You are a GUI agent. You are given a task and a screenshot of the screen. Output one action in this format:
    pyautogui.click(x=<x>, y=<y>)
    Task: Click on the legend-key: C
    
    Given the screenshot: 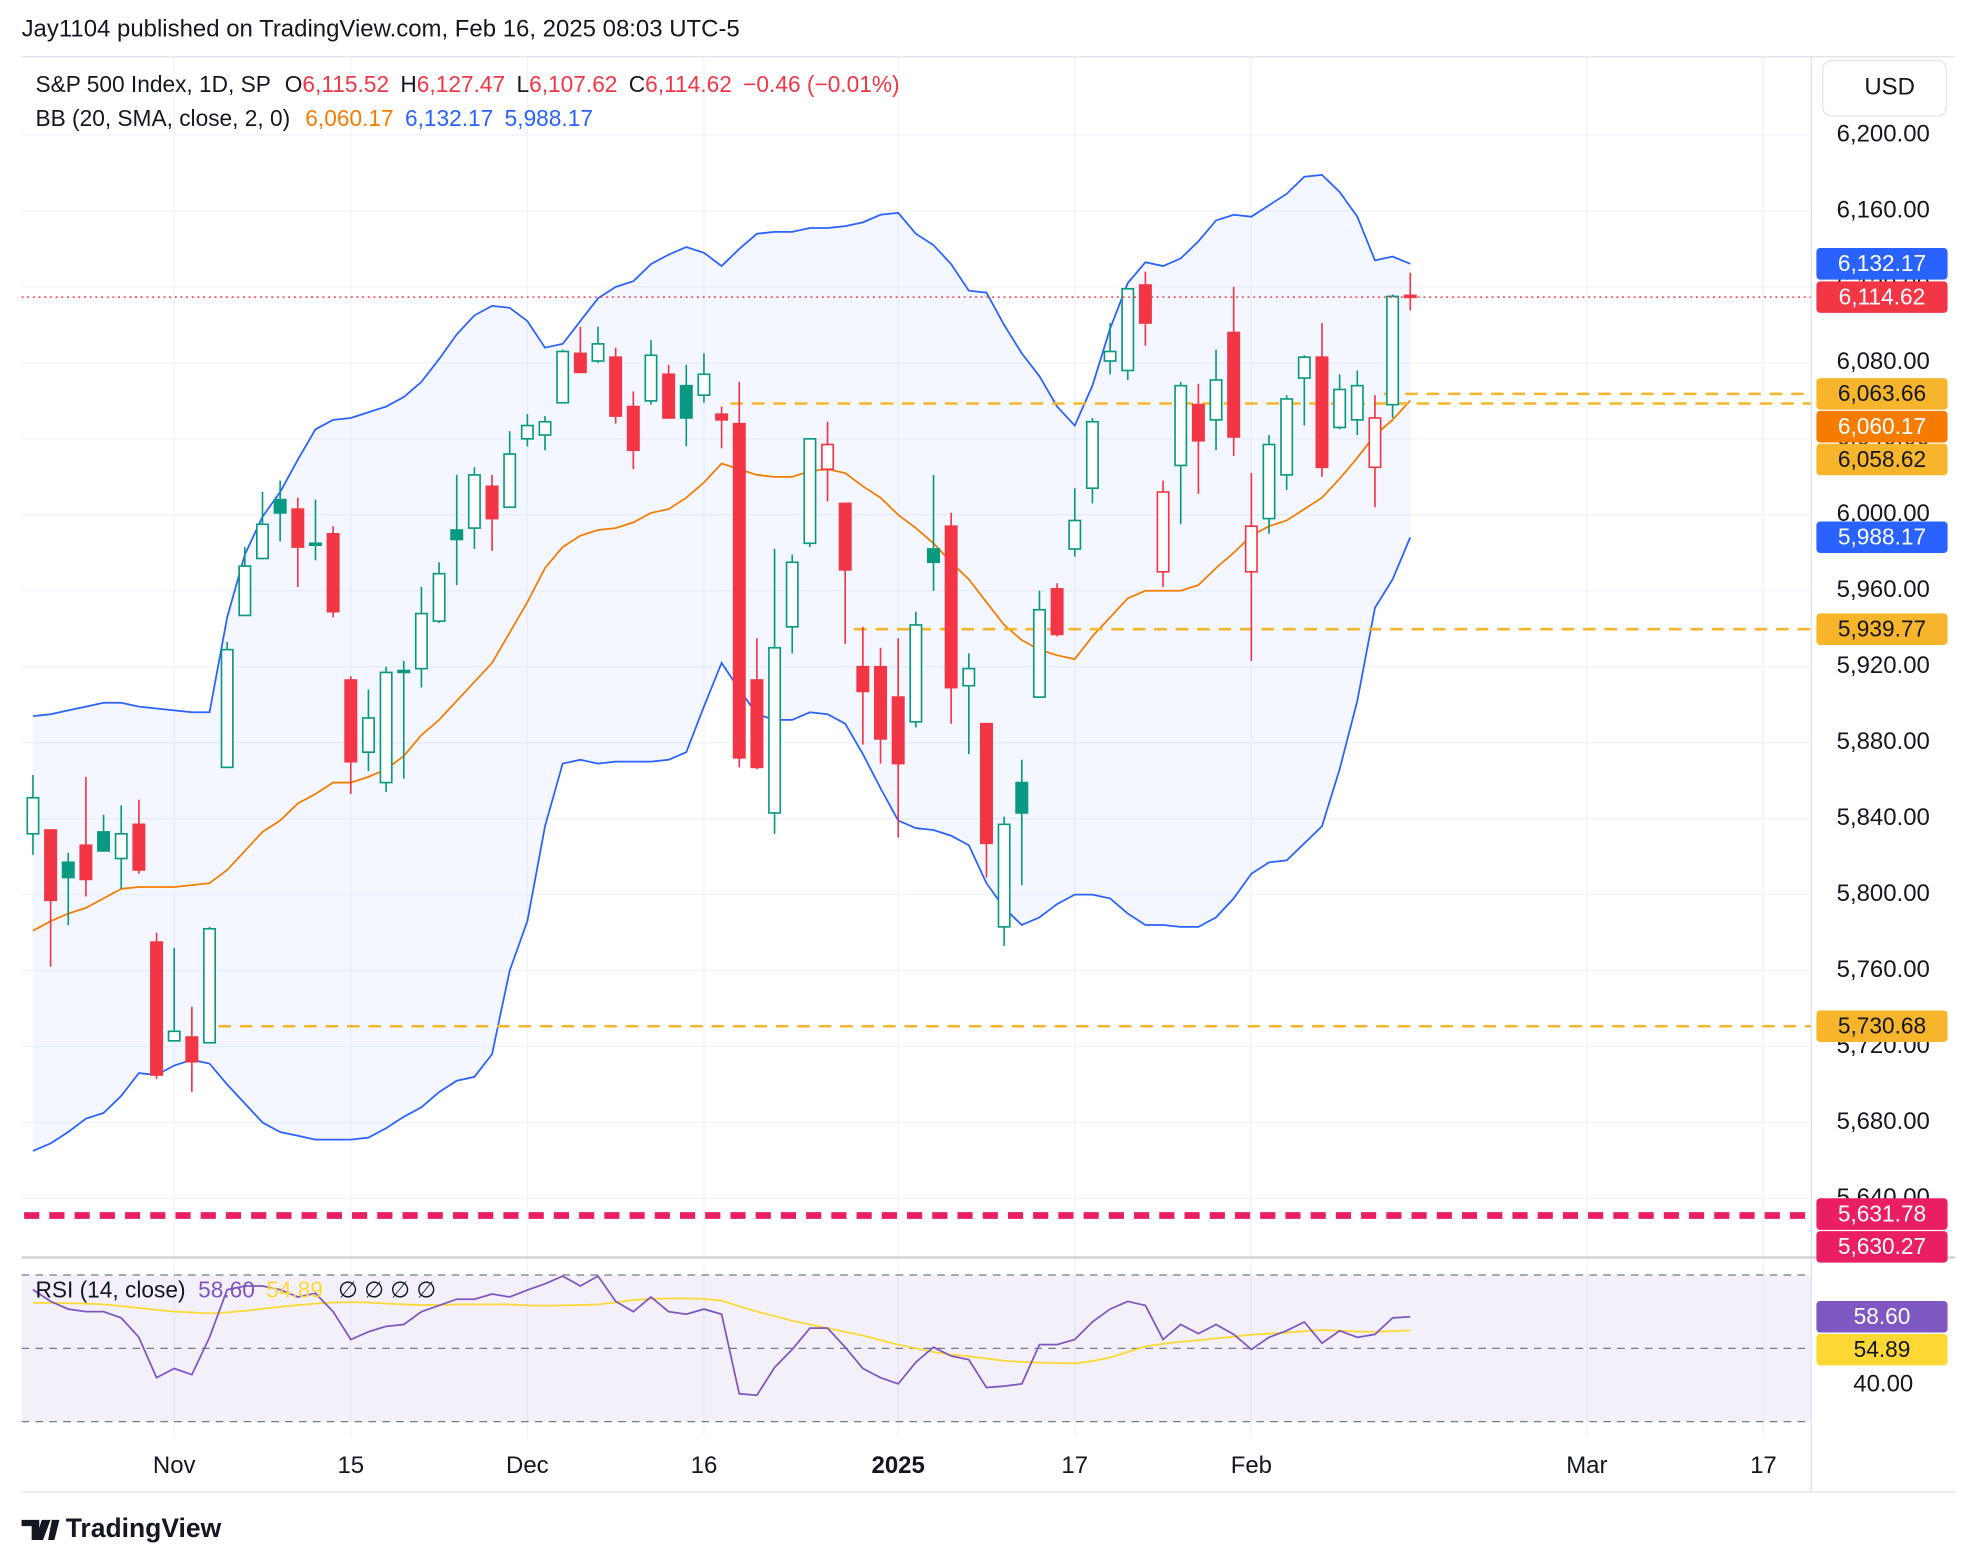 What is the action you would take?
    pyautogui.click(x=637, y=84)
    